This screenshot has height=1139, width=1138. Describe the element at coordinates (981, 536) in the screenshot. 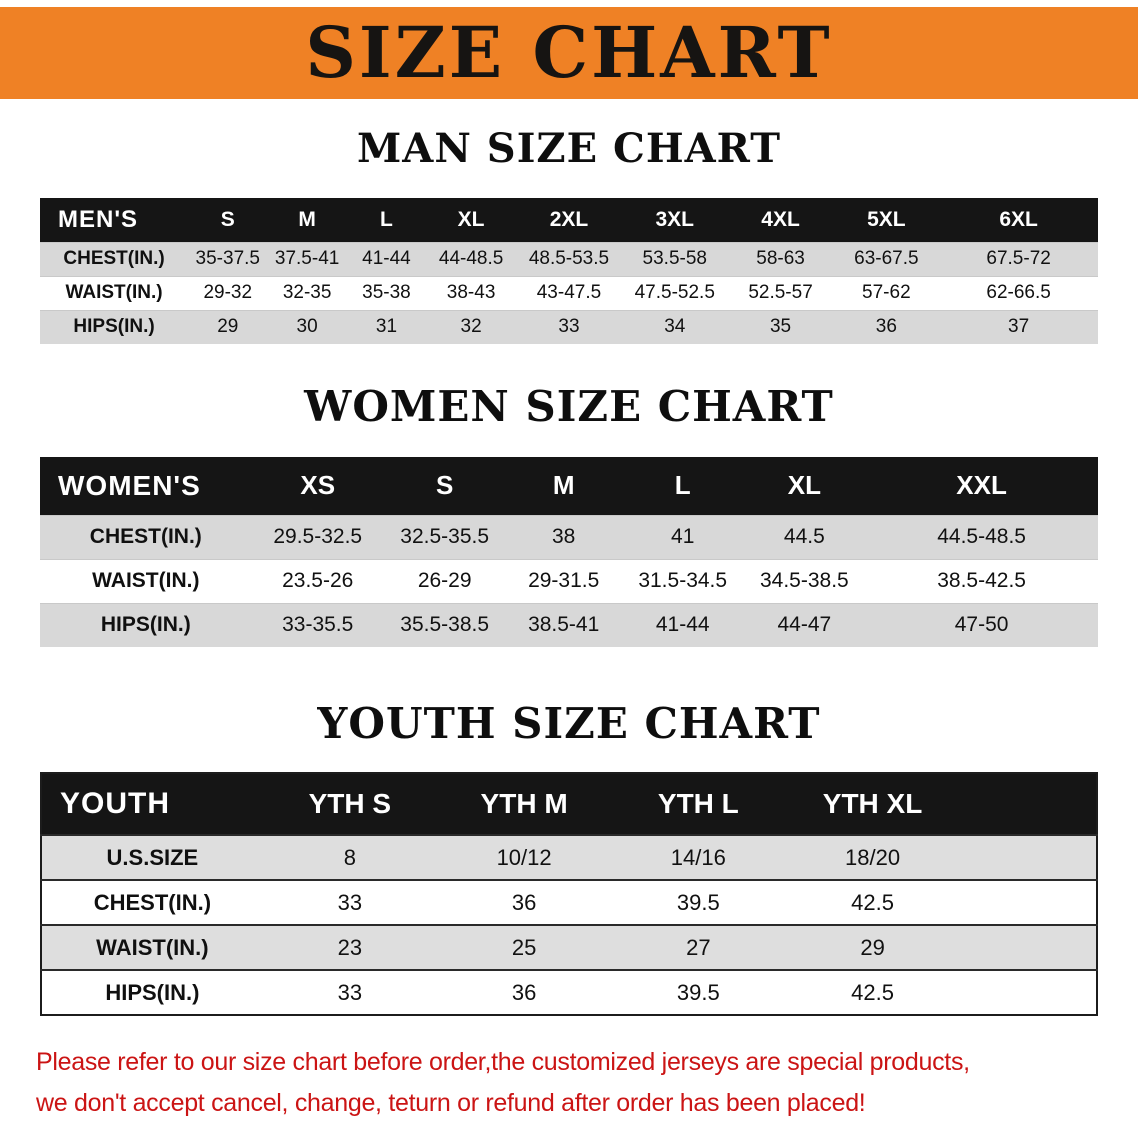

I see `value-cell: 44.5-48.5` at that location.